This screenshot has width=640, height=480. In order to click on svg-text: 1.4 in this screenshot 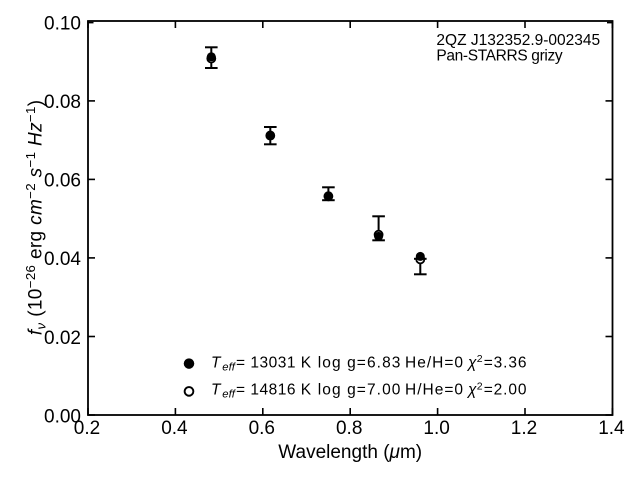, I will do `click(611, 428)`.